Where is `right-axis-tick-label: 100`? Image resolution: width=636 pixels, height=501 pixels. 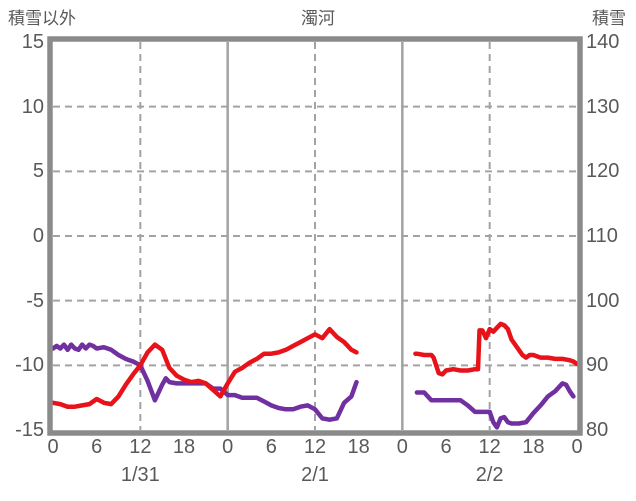
right-axis-tick-label: 100 is located at coordinates (603, 300).